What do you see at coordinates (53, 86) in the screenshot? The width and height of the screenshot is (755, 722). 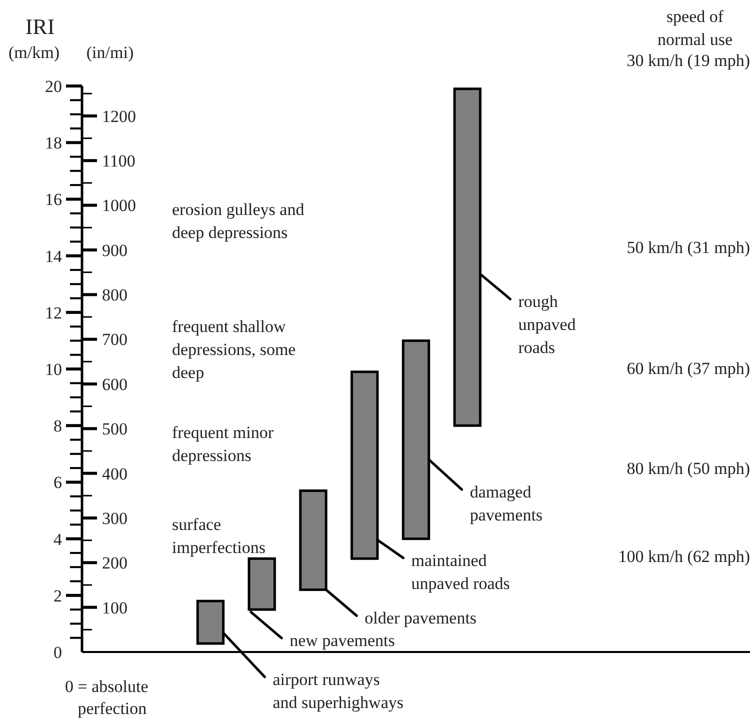 I see `y-tick-label: 20` at bounding box center [53, 86].